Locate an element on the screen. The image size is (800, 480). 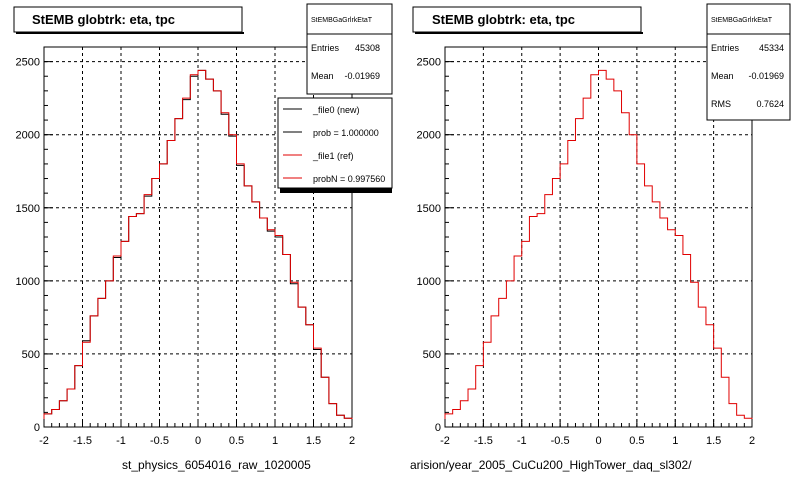
right-stats-name: StEMBGaGrlrkEtaT is located at coordinates (742, 20).